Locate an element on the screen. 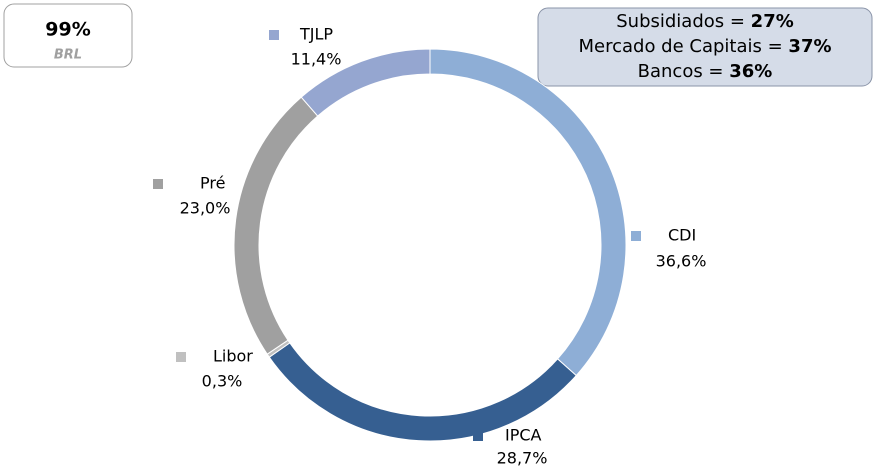 The width and height of the screenshot is (879, 472). value-label: 23,0% is located at coordinates (205, 208).